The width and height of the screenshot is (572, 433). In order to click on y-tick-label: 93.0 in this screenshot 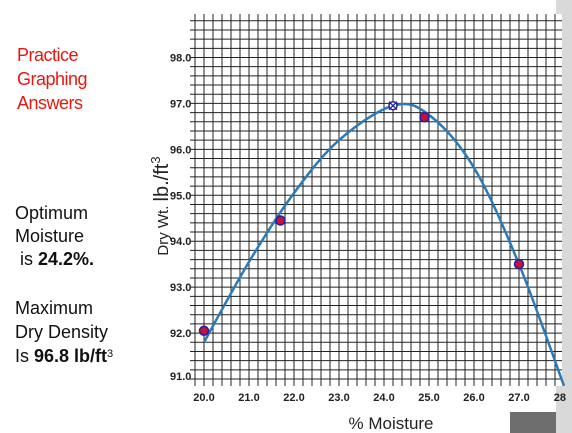, I will do `click(180, 288)`.